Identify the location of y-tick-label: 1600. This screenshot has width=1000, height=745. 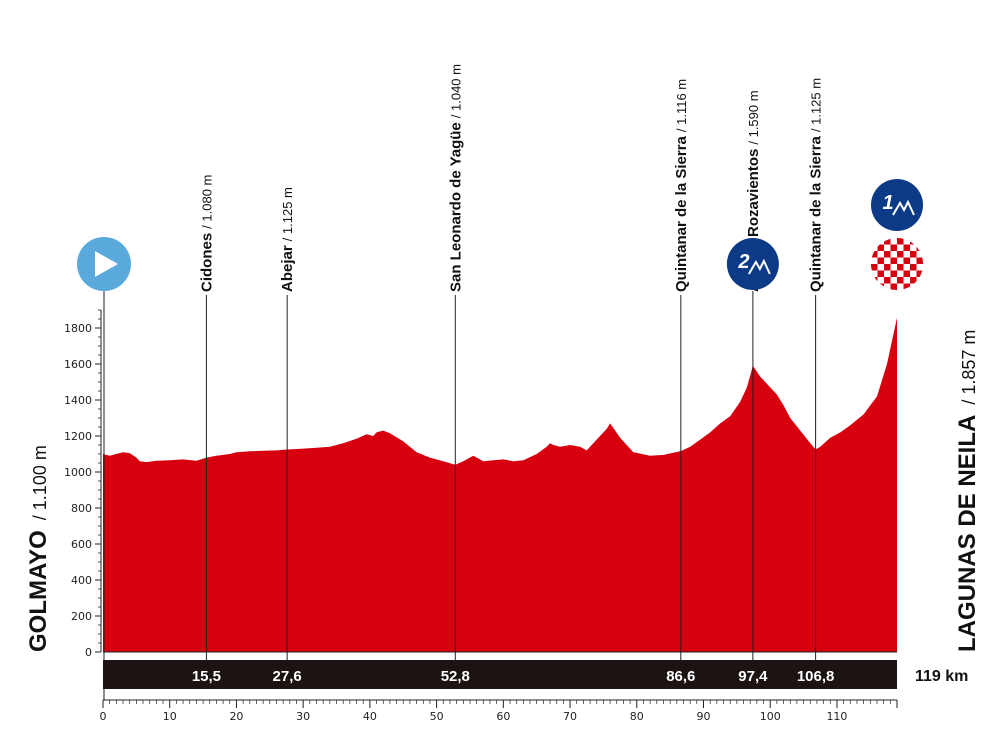
(78, 364).